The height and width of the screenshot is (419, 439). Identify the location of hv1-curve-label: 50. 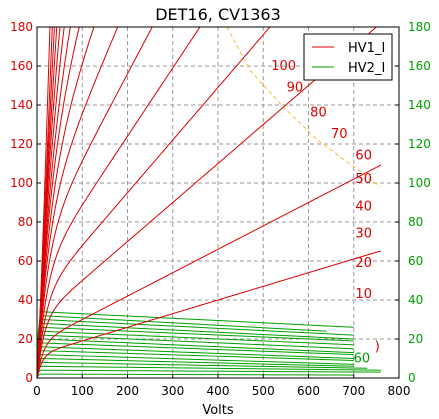
(363, 179).